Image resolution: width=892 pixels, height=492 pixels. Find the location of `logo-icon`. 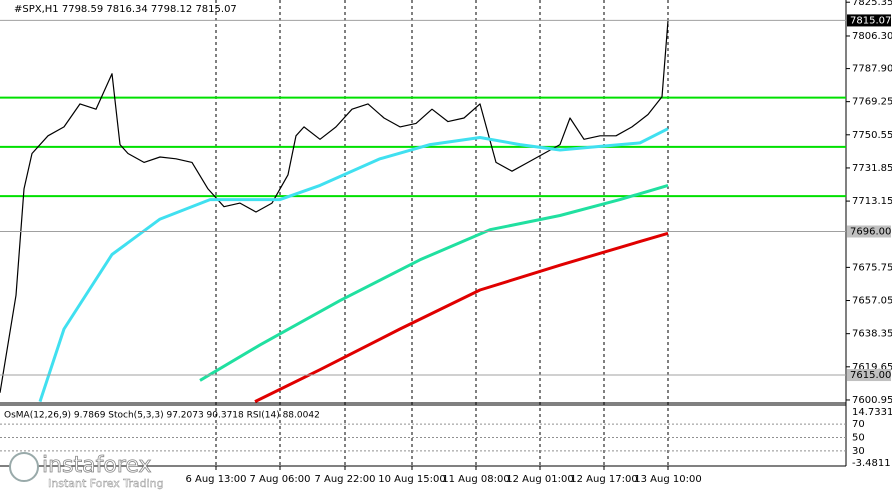

logo-icon is located at coordinates (24, 467).